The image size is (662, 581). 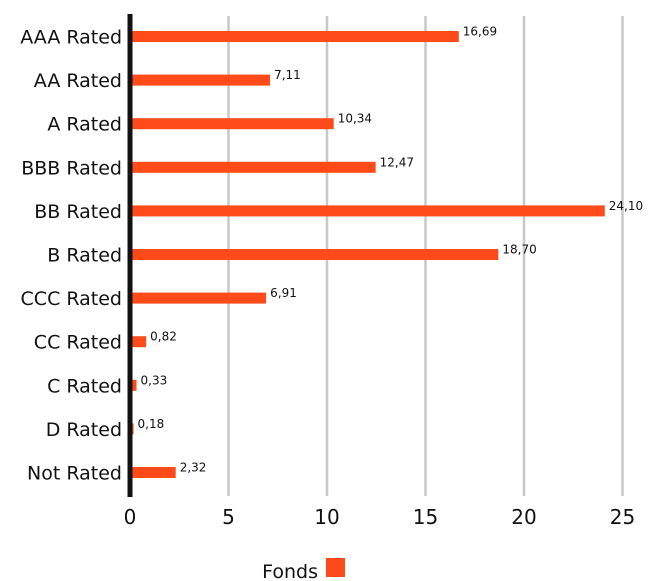 I want to click on category-label: C Rated, so click(x=84, y=386).